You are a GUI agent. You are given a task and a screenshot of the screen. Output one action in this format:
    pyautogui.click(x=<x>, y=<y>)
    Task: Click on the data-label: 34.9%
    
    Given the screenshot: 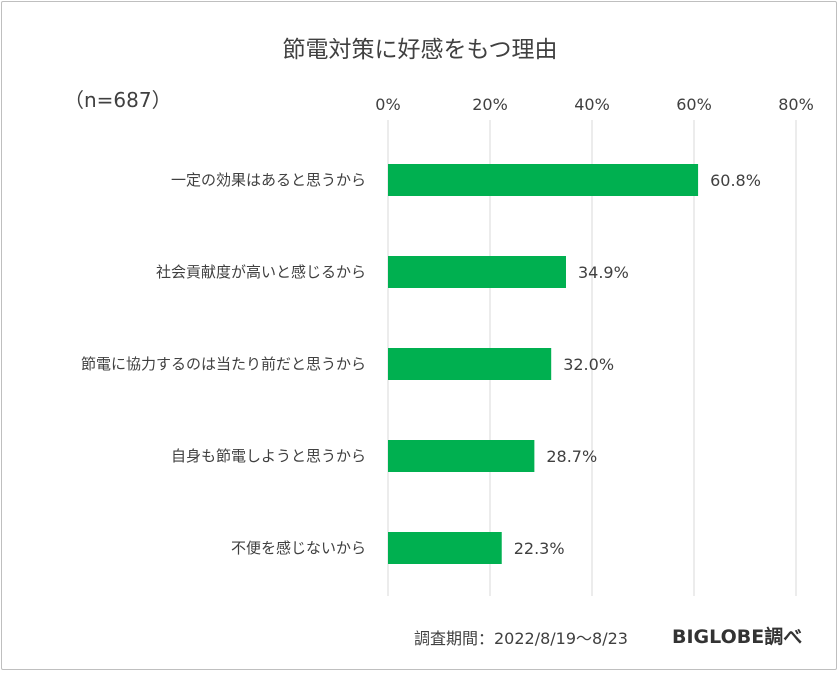 What is the action you would take?
    pyautogui.click(x=603, y=272)
    